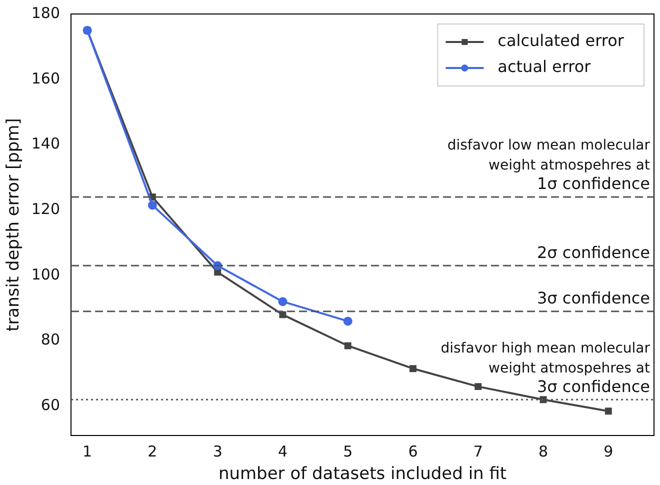 Image resolution: width=660 pixels, height=485 pixels. What do you see at coordinates (593, 298) in the screenshot?
I see `ref-line-label: 3σ confidence` at bounding box center [593, 298].